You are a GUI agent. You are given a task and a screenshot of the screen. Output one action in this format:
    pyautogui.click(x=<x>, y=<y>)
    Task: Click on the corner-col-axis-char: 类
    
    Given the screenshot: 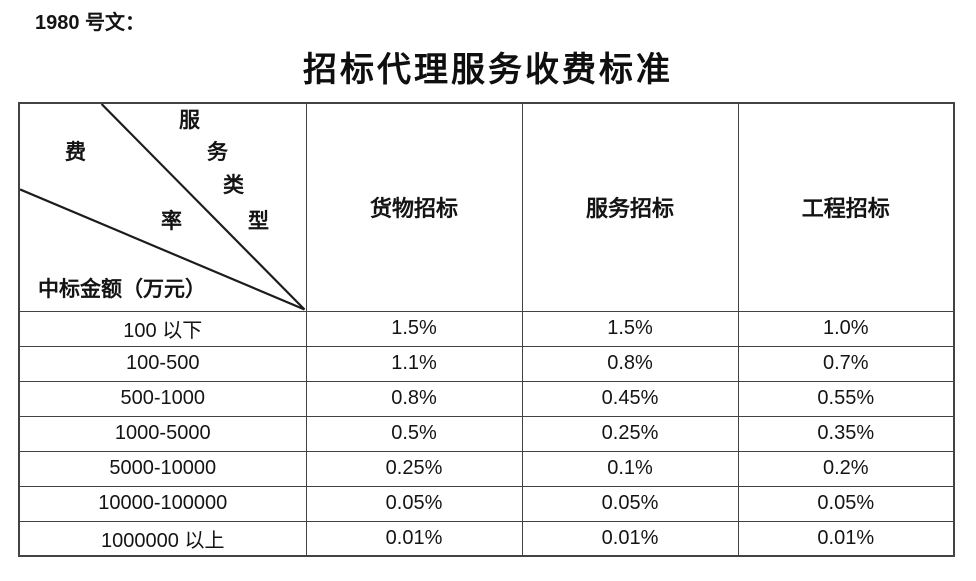 What is the action you would take?
    pyautogui.click(x=233, y=185)
    